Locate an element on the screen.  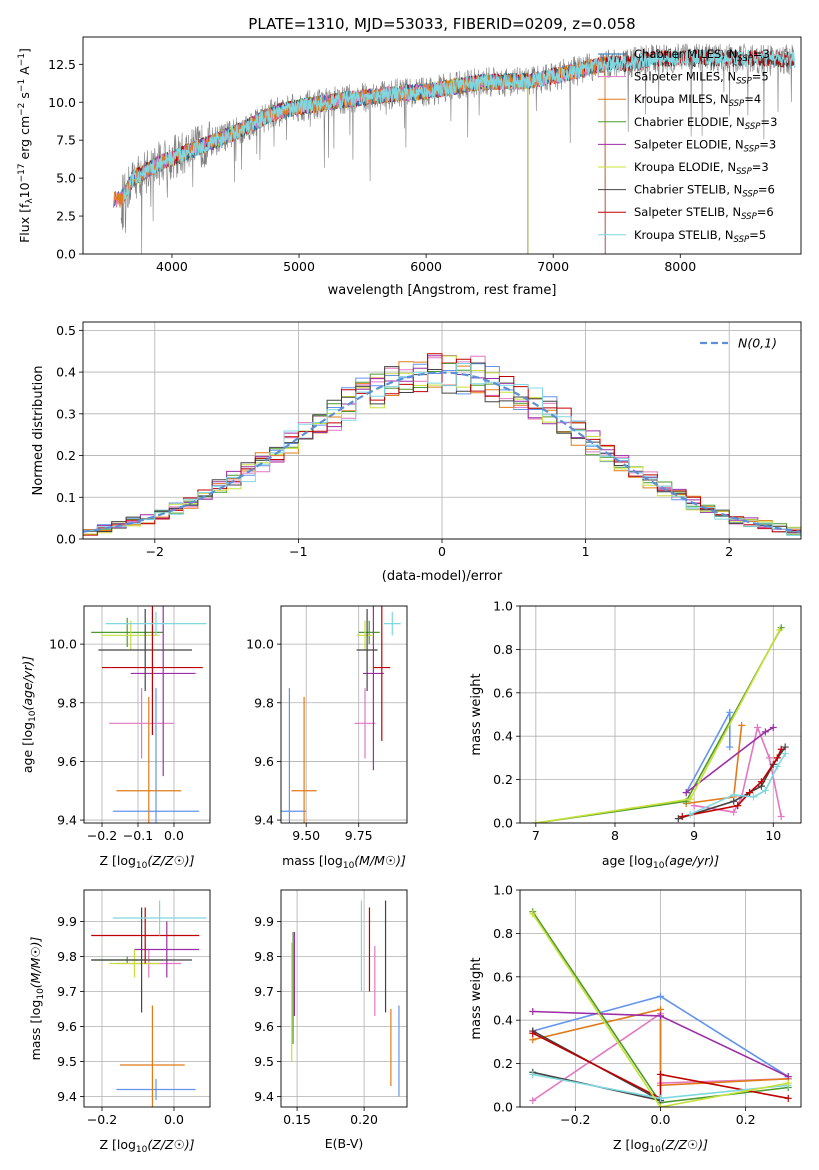
y-axis-label: Normed distribution is located at coordinates (38, 431).